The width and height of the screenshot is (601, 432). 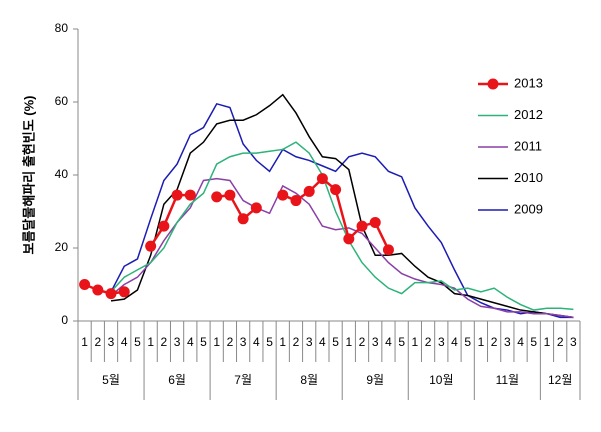 I want to click on legend-label: 2011, so click(x=528, y=145).